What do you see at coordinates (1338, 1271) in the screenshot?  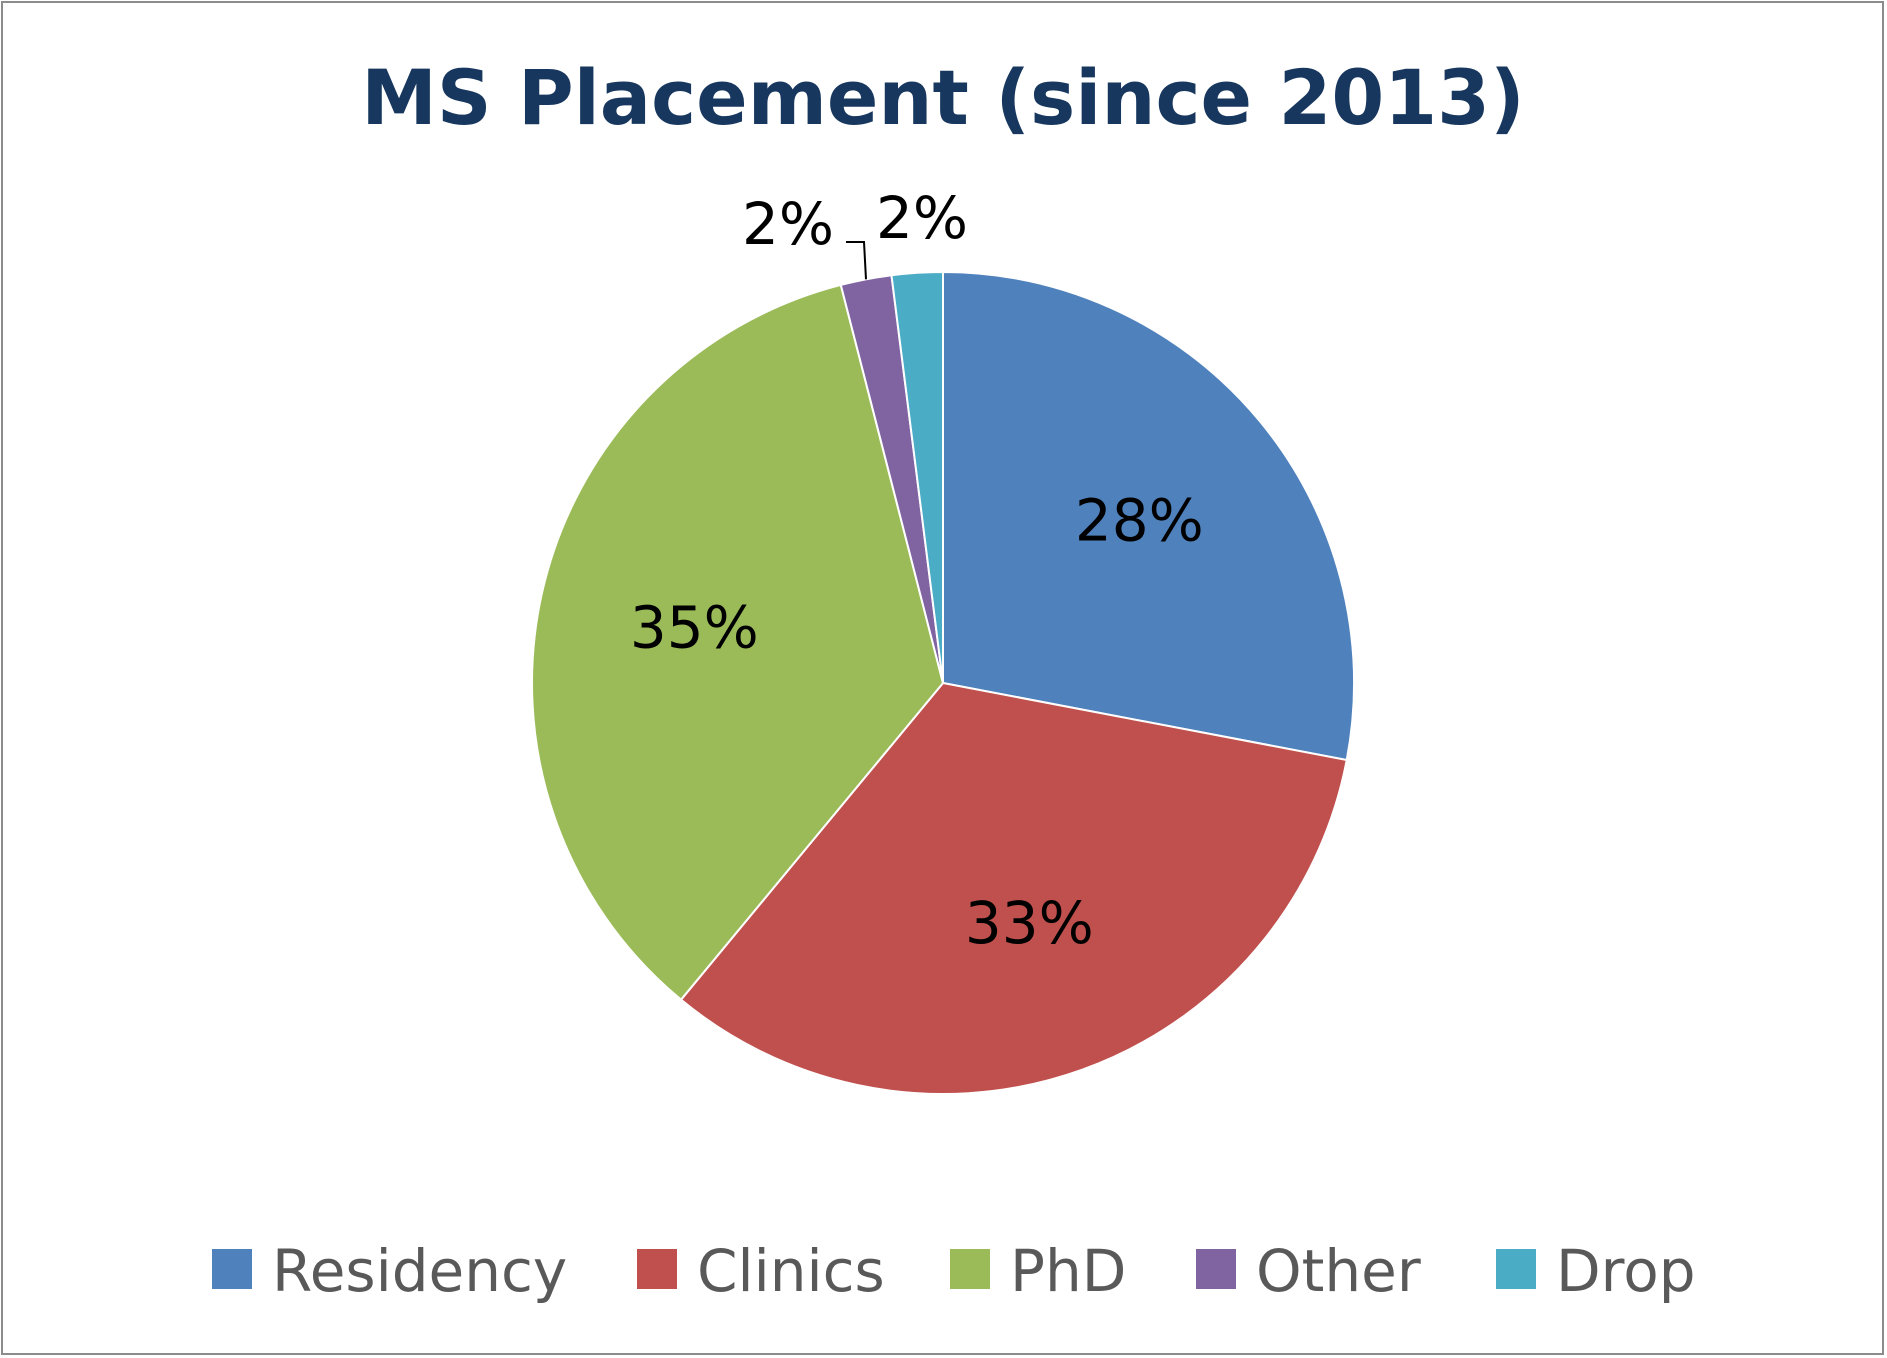 I see `legend-label-other: Other` at bounding box center [1338, 1271].